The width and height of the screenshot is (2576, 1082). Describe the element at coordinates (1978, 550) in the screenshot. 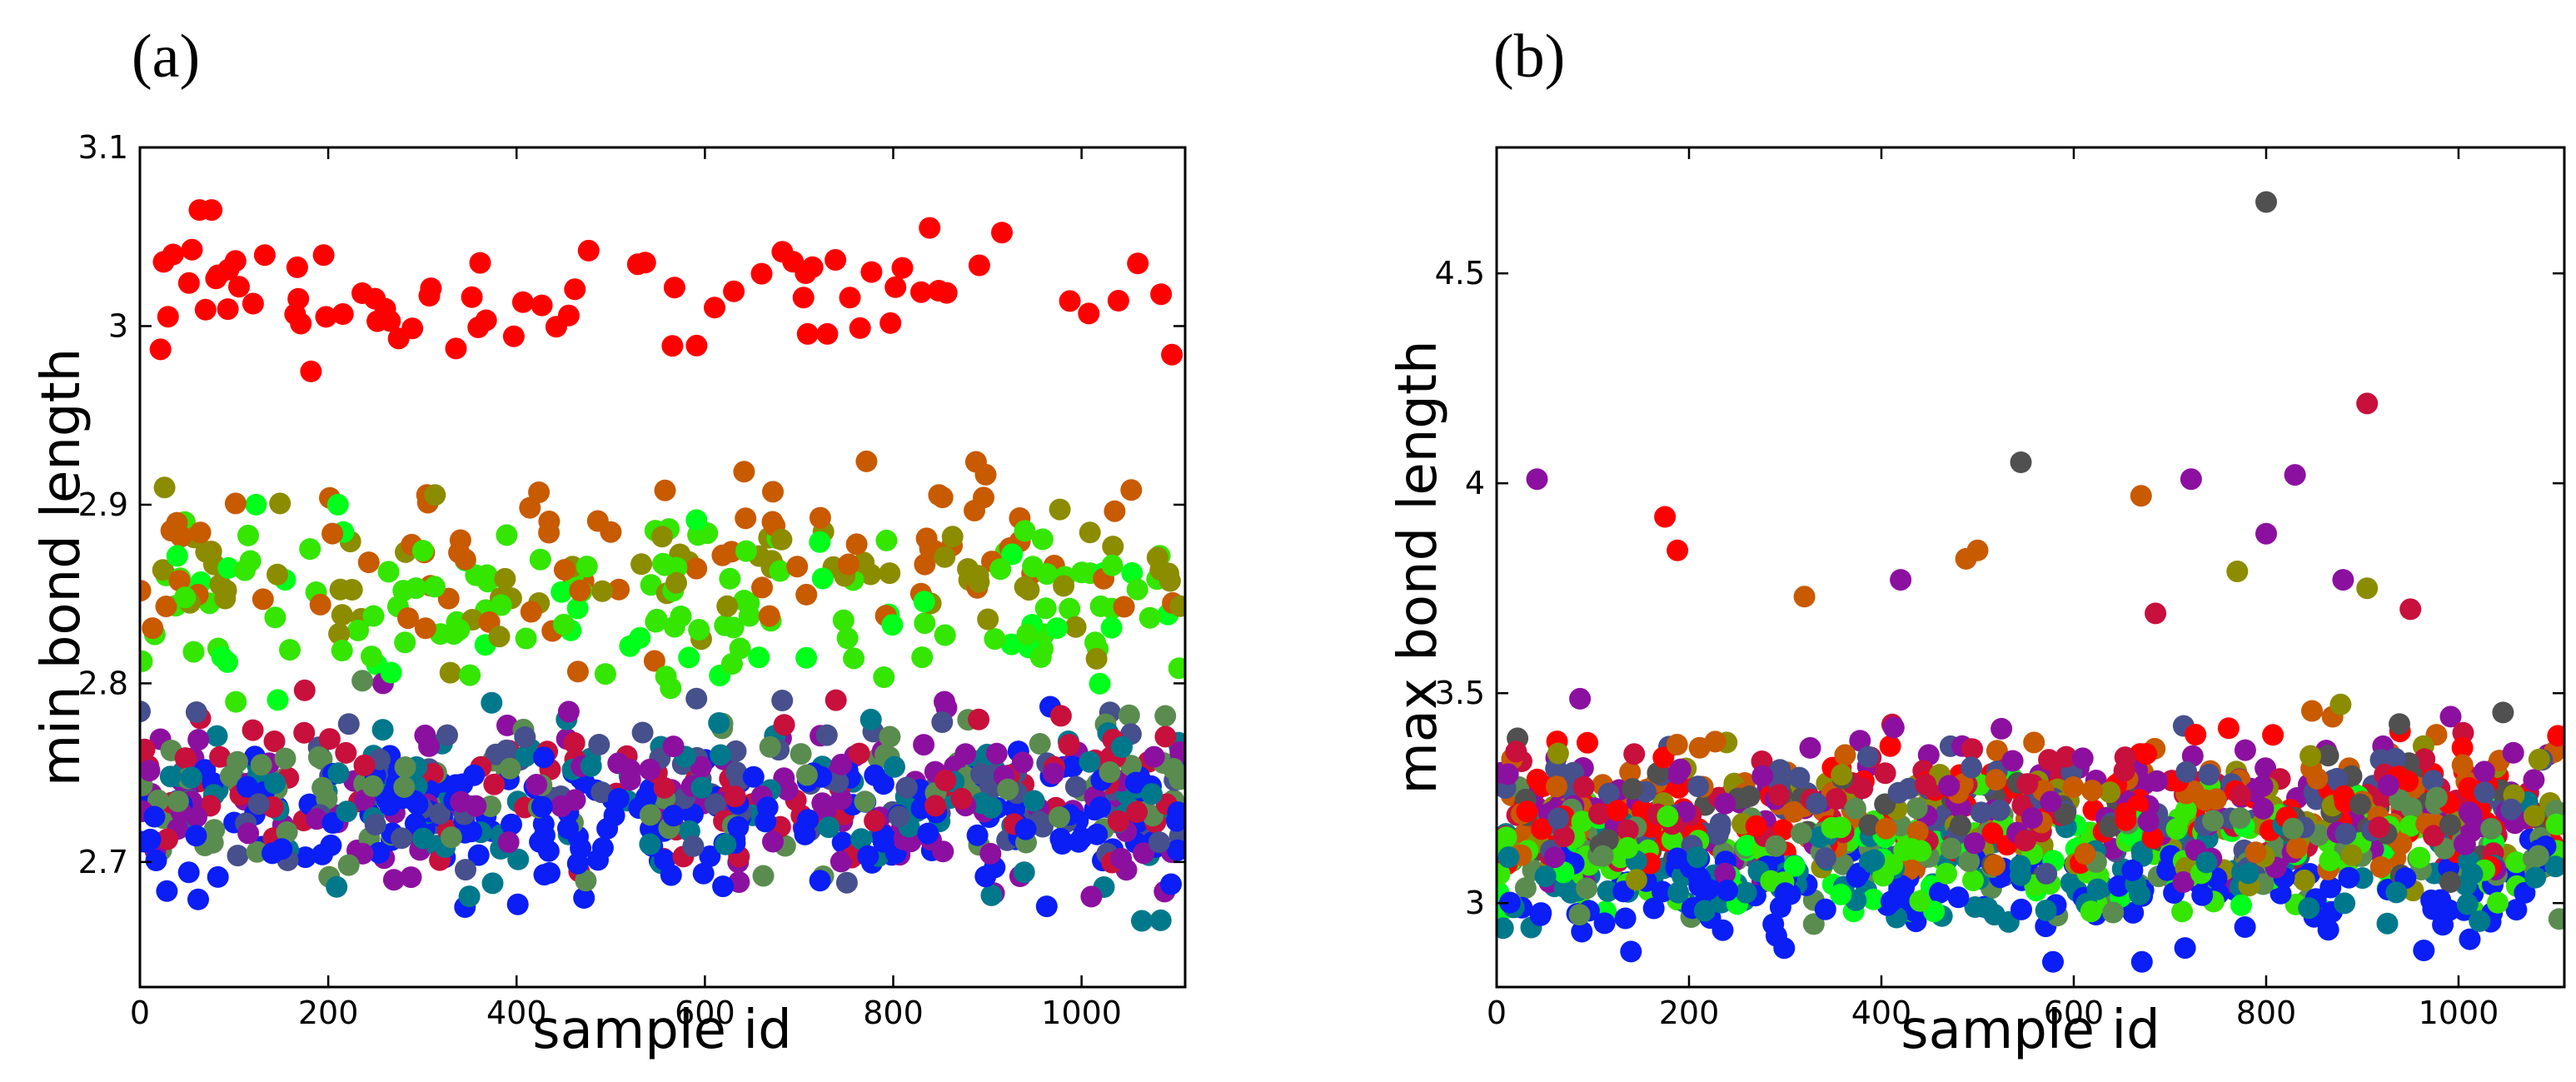

I see `panel-b-point-outlier` at that location.